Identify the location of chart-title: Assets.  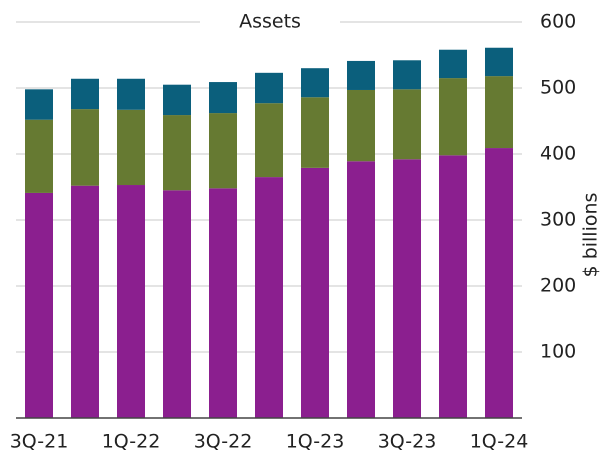
(270, 22).